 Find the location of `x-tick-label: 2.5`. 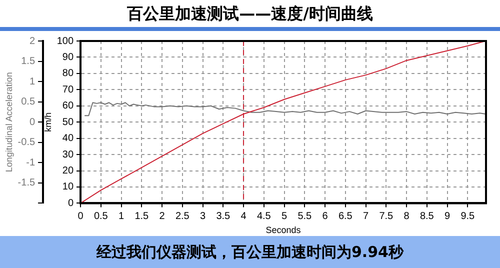

x-tick-label: 2.5 is located at coordinates (182, 216).